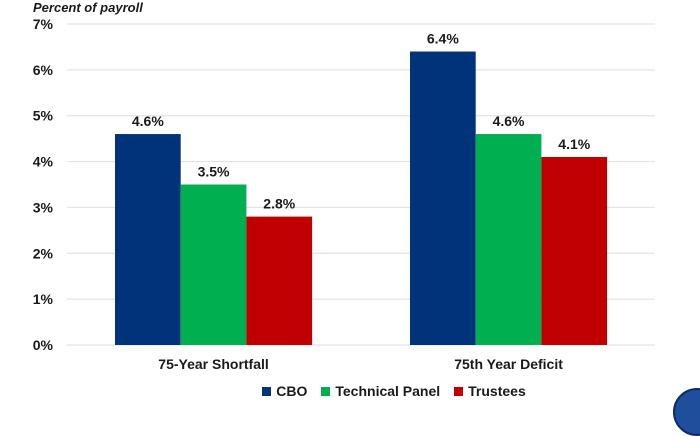 The width and height of the screenshot is (700, 436). I want to click on data-label: 6.4%, so click(443, 39).